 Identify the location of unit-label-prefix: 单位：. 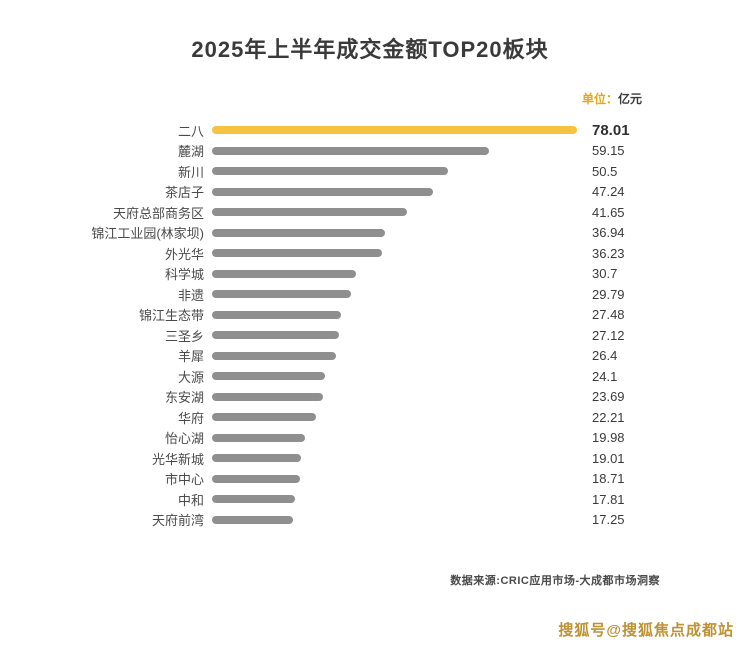
(599, 99).